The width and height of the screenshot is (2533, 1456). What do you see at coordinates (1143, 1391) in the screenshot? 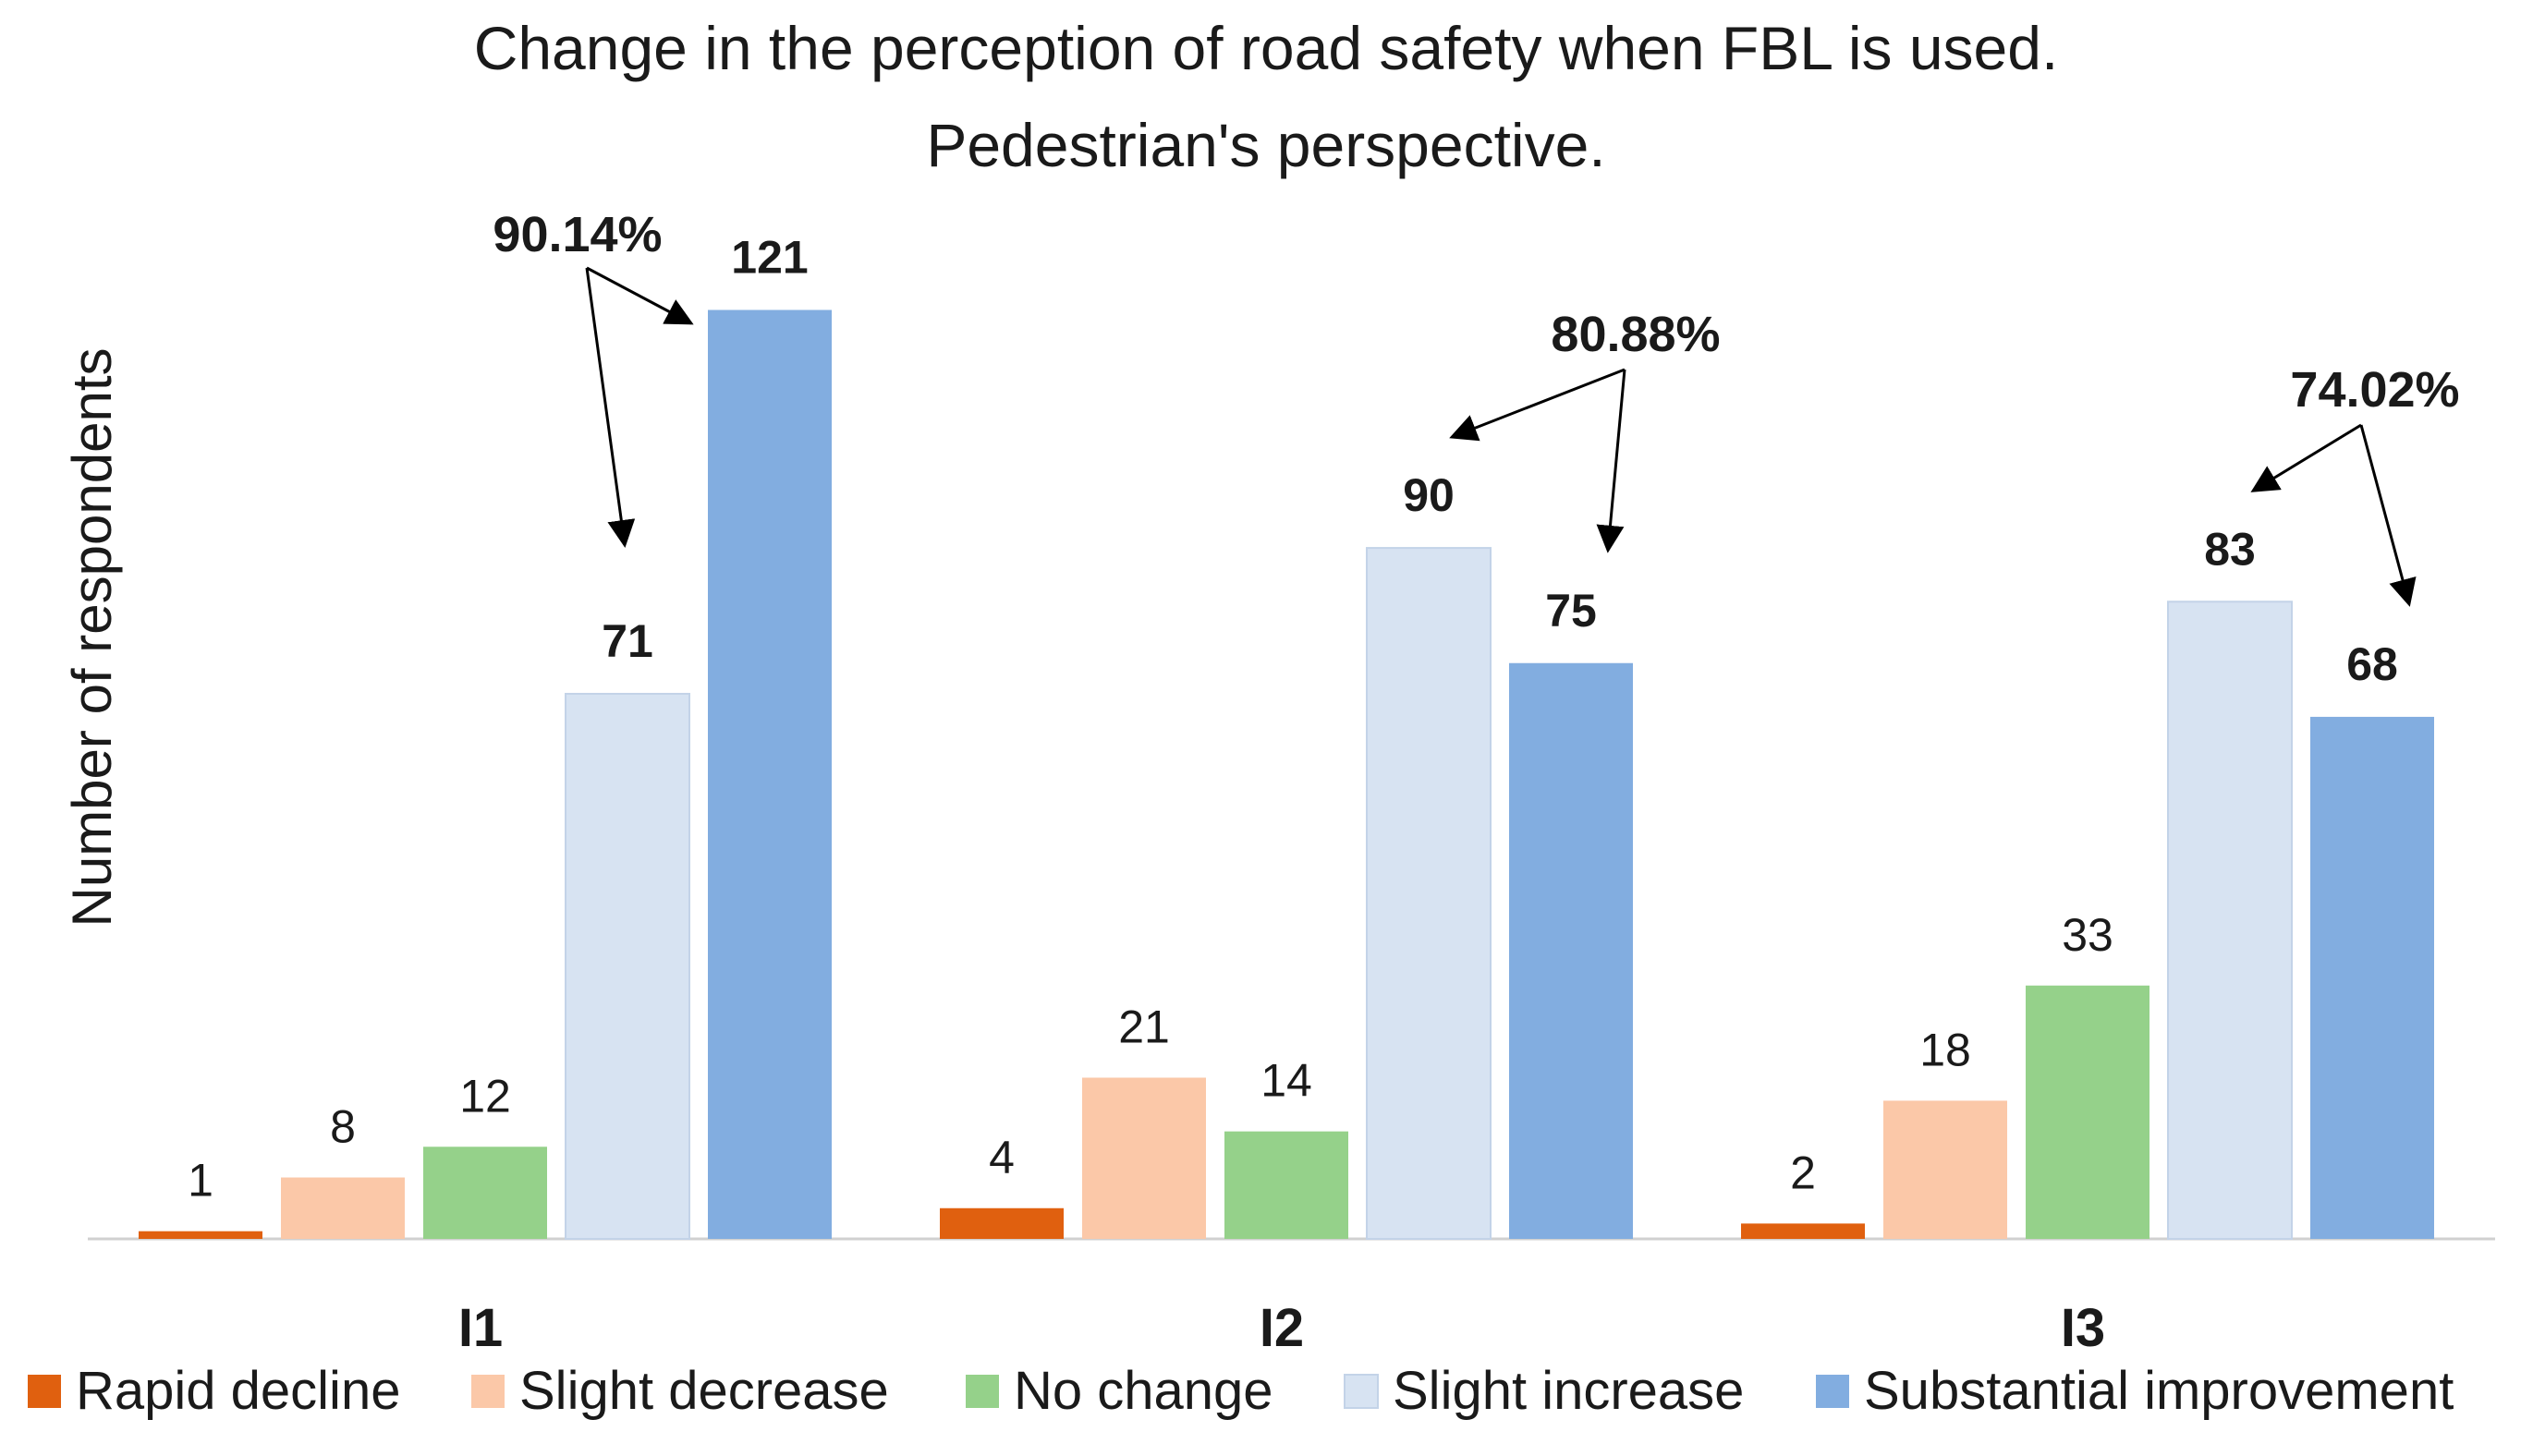
I see `legend-label-no-change: No change` at bounding box center [1143, 1391].